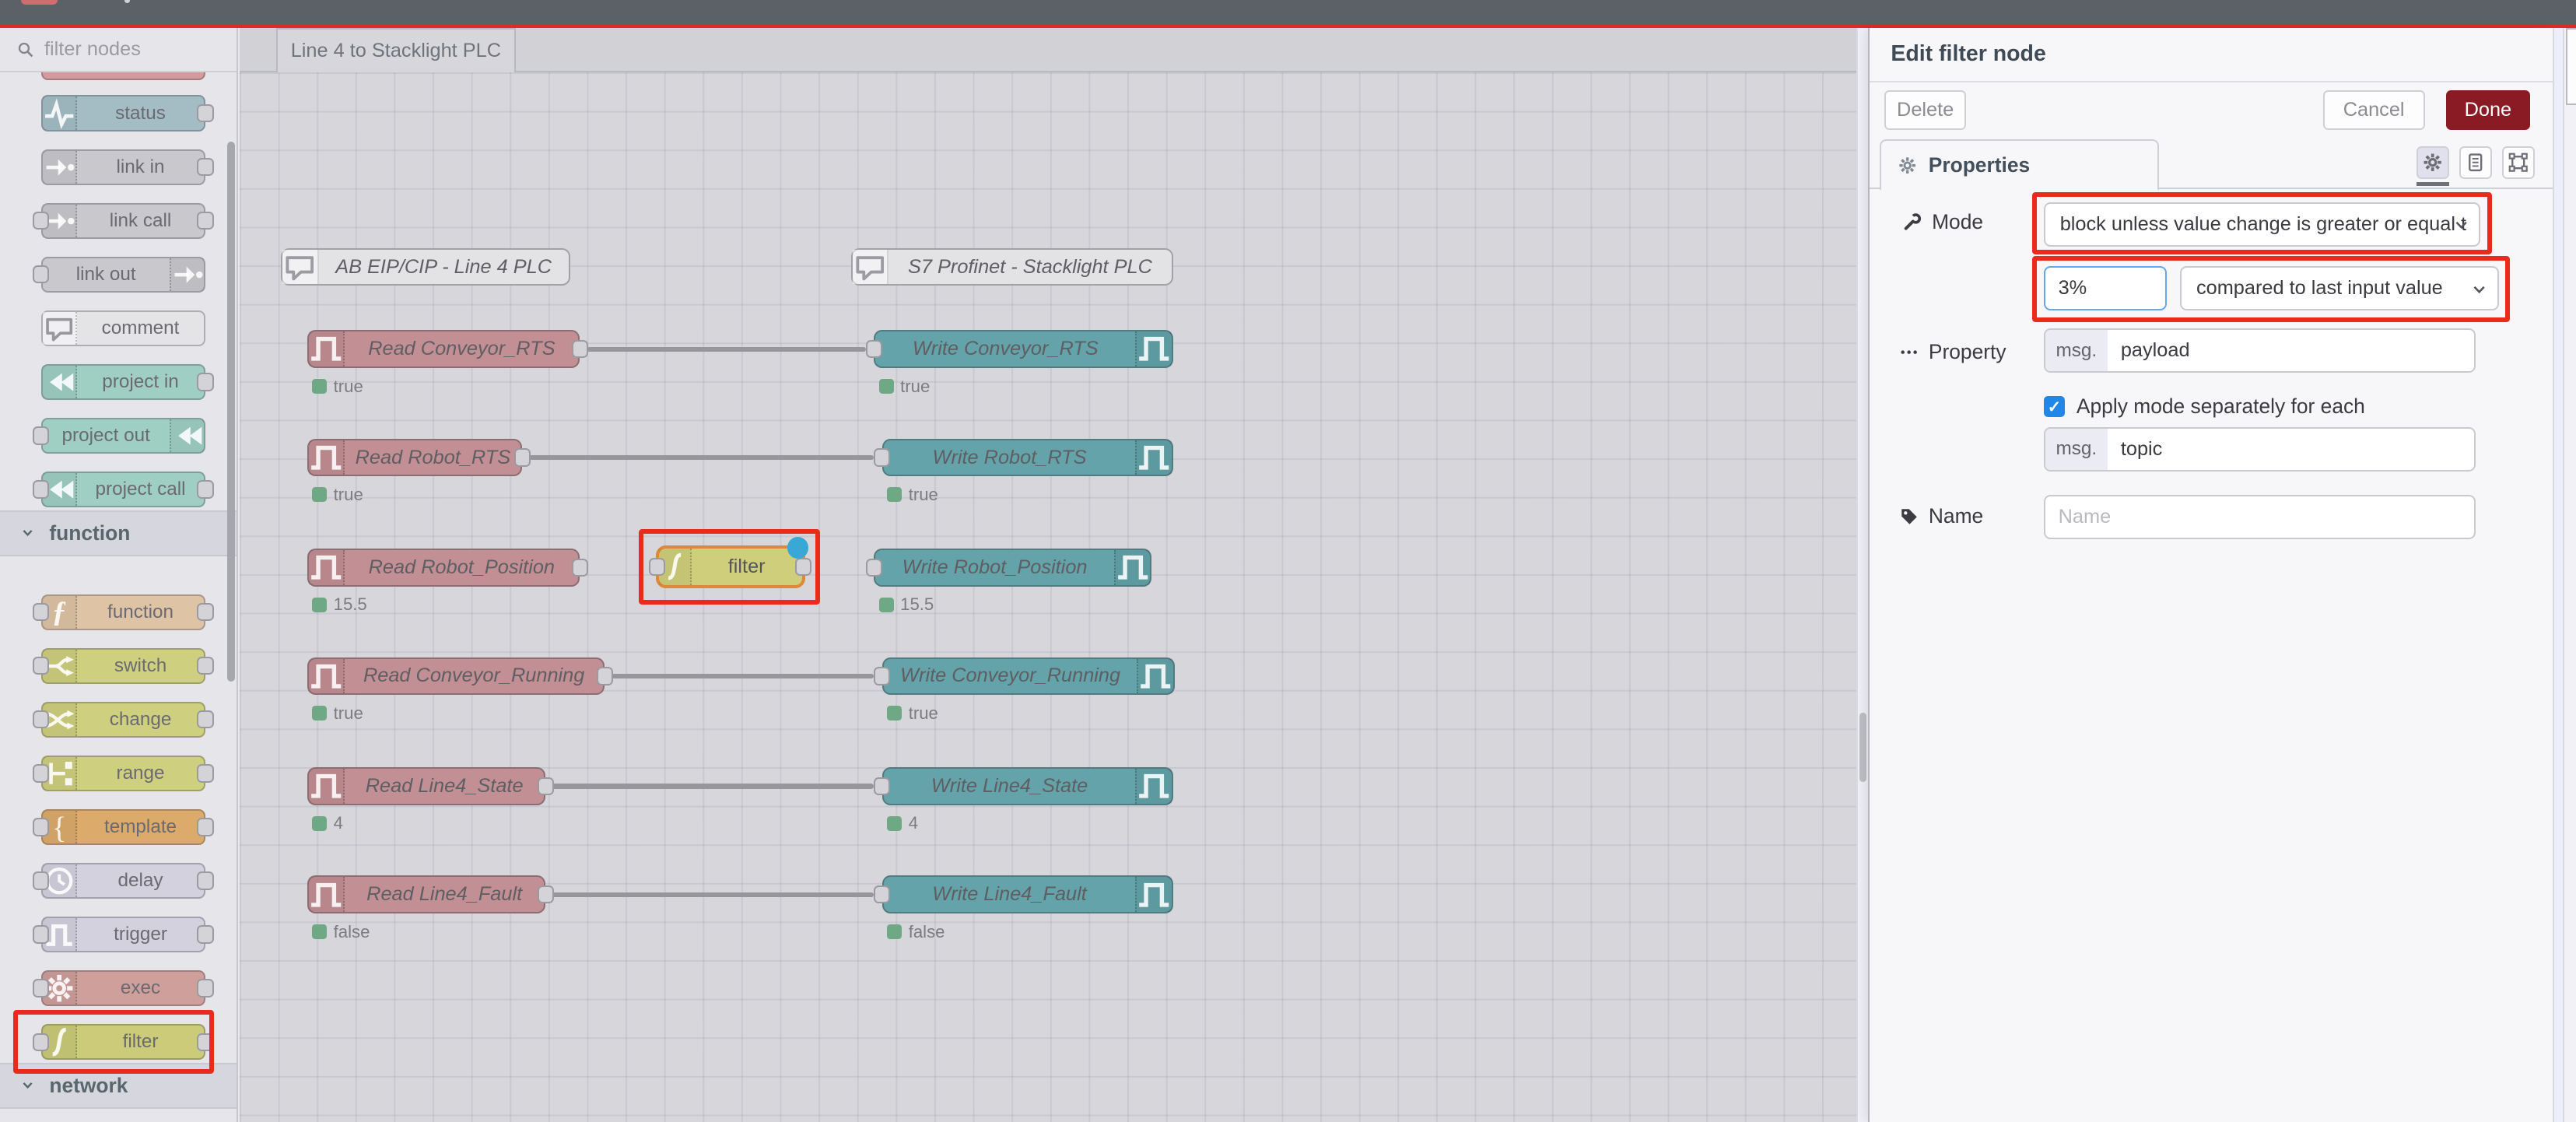  What do you see at coordinates (124, 489) in the screenshot?
I see `palette-item-project-call: project call` at bounding box center [124, 489].